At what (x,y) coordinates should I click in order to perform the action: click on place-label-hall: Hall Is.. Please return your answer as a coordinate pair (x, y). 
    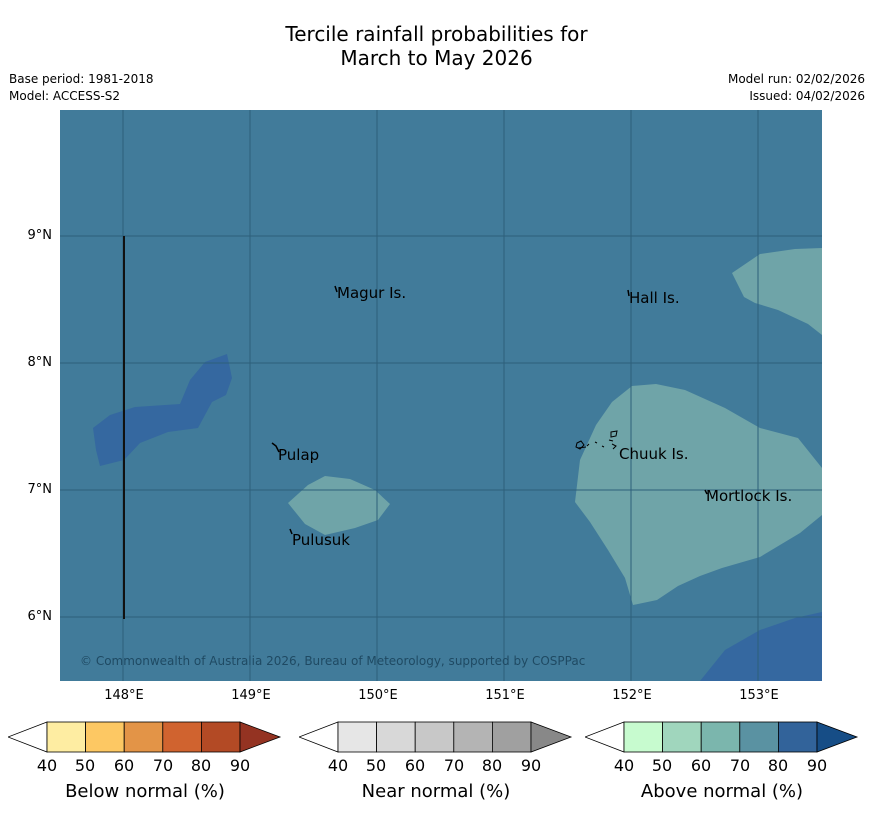
    Looking at the image, I should click on (654, 298).